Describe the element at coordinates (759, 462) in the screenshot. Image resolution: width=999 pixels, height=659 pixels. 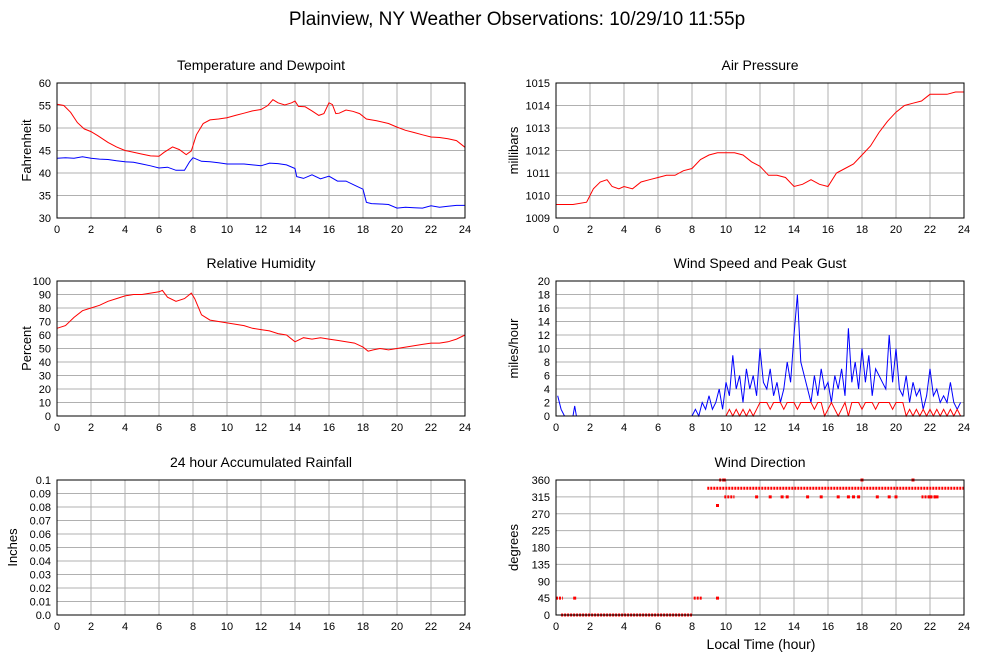
I see `direction-title: Wind Direction` at that location.